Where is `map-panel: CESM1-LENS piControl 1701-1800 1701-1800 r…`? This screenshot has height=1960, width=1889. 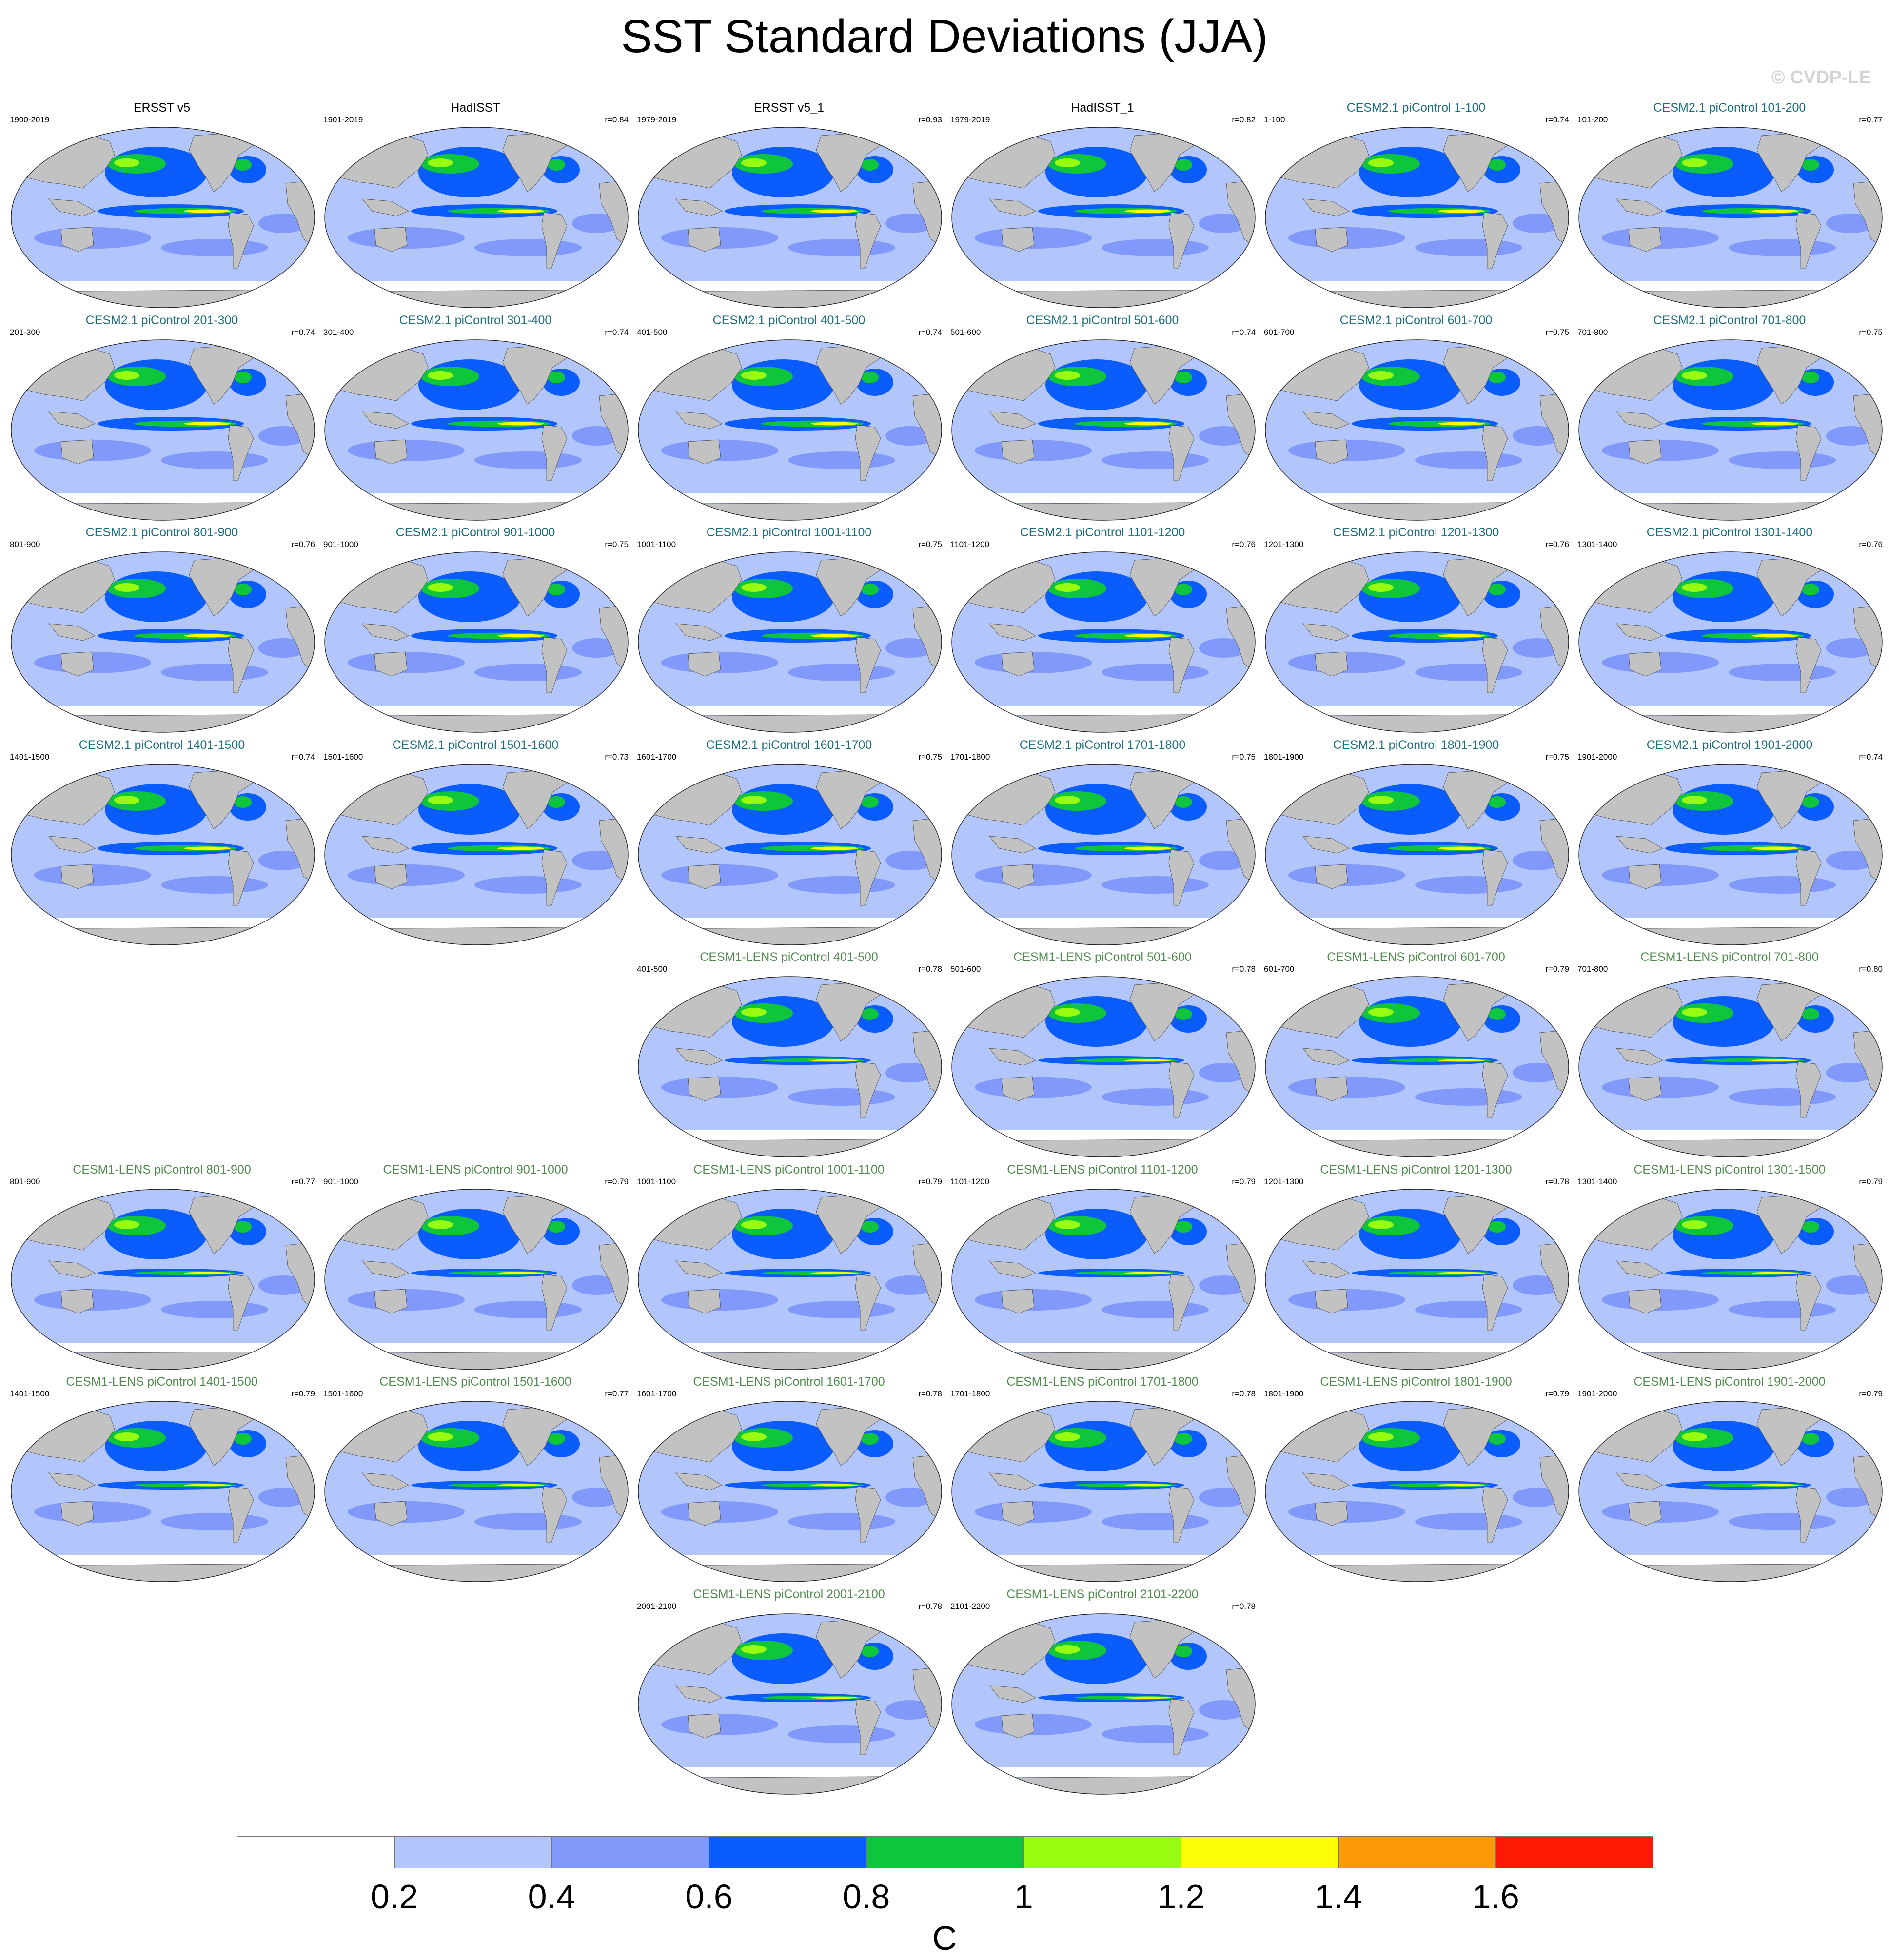 map-panel: CESM1-LENS piControl 1701-1800 1701-1800 r… is located at coordinates (1102, 1480).